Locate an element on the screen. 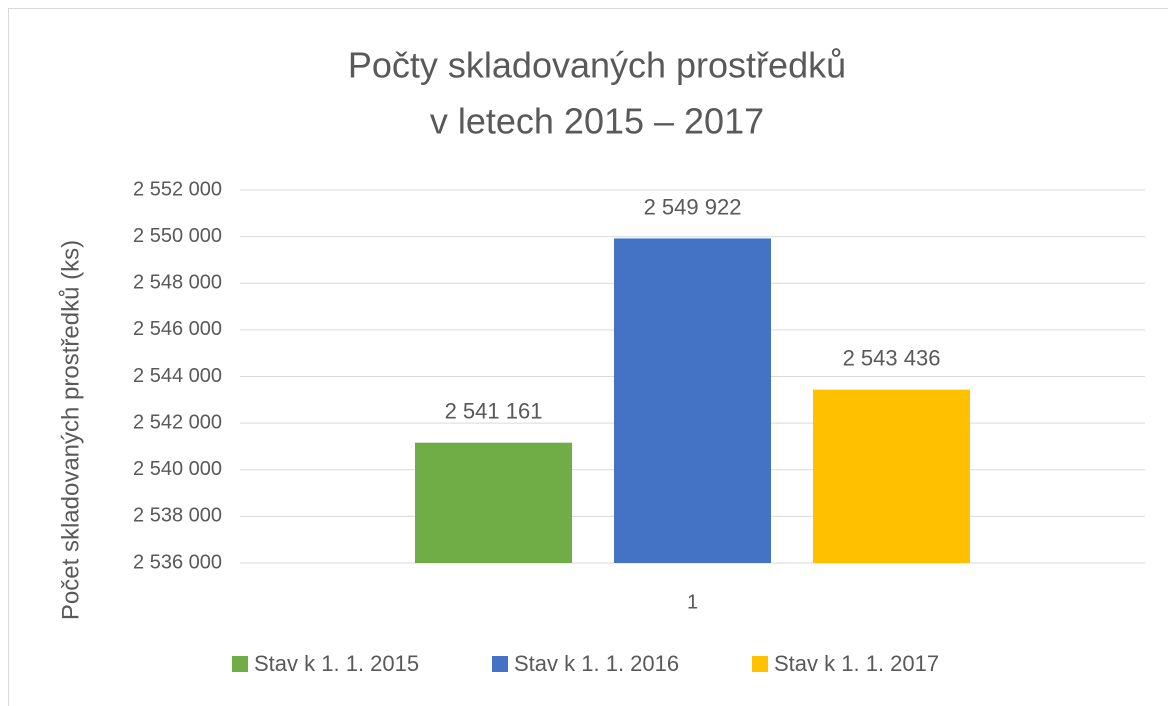  chart-title: v letech 2015 – 2017 is located at coordinates (597, 121).